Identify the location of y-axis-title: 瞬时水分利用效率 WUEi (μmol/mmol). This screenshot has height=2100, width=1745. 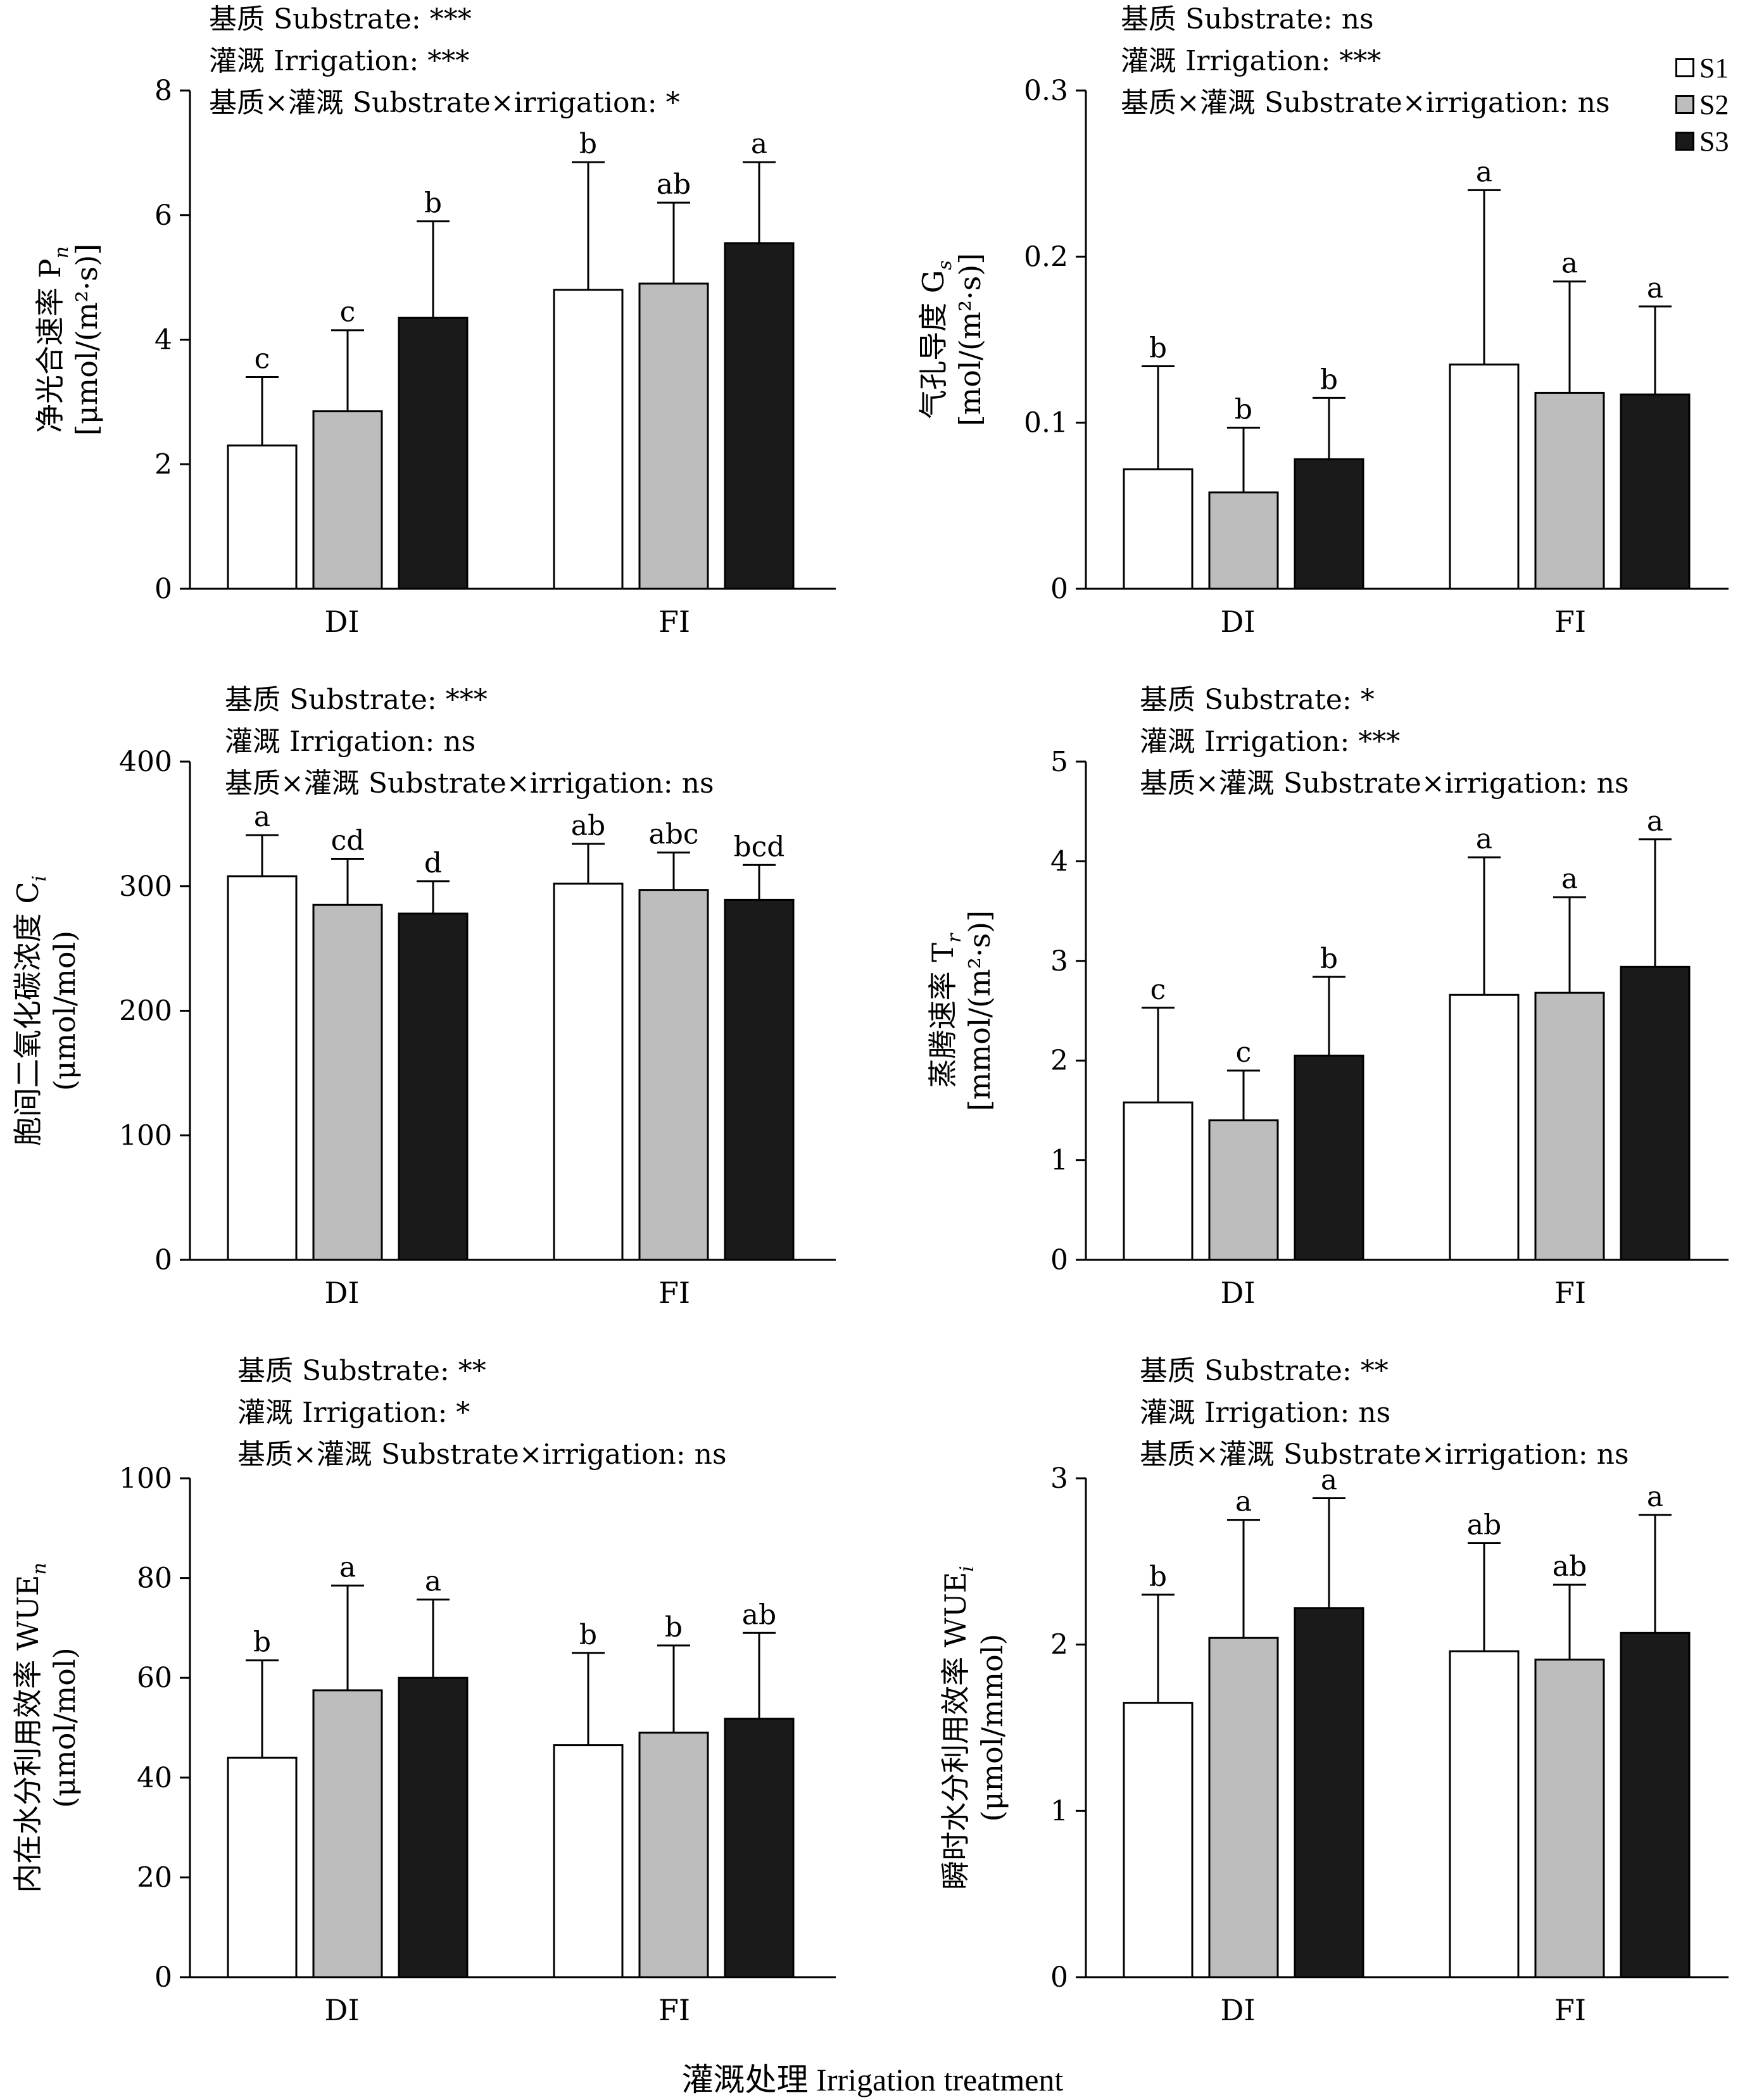
(973, 1728).